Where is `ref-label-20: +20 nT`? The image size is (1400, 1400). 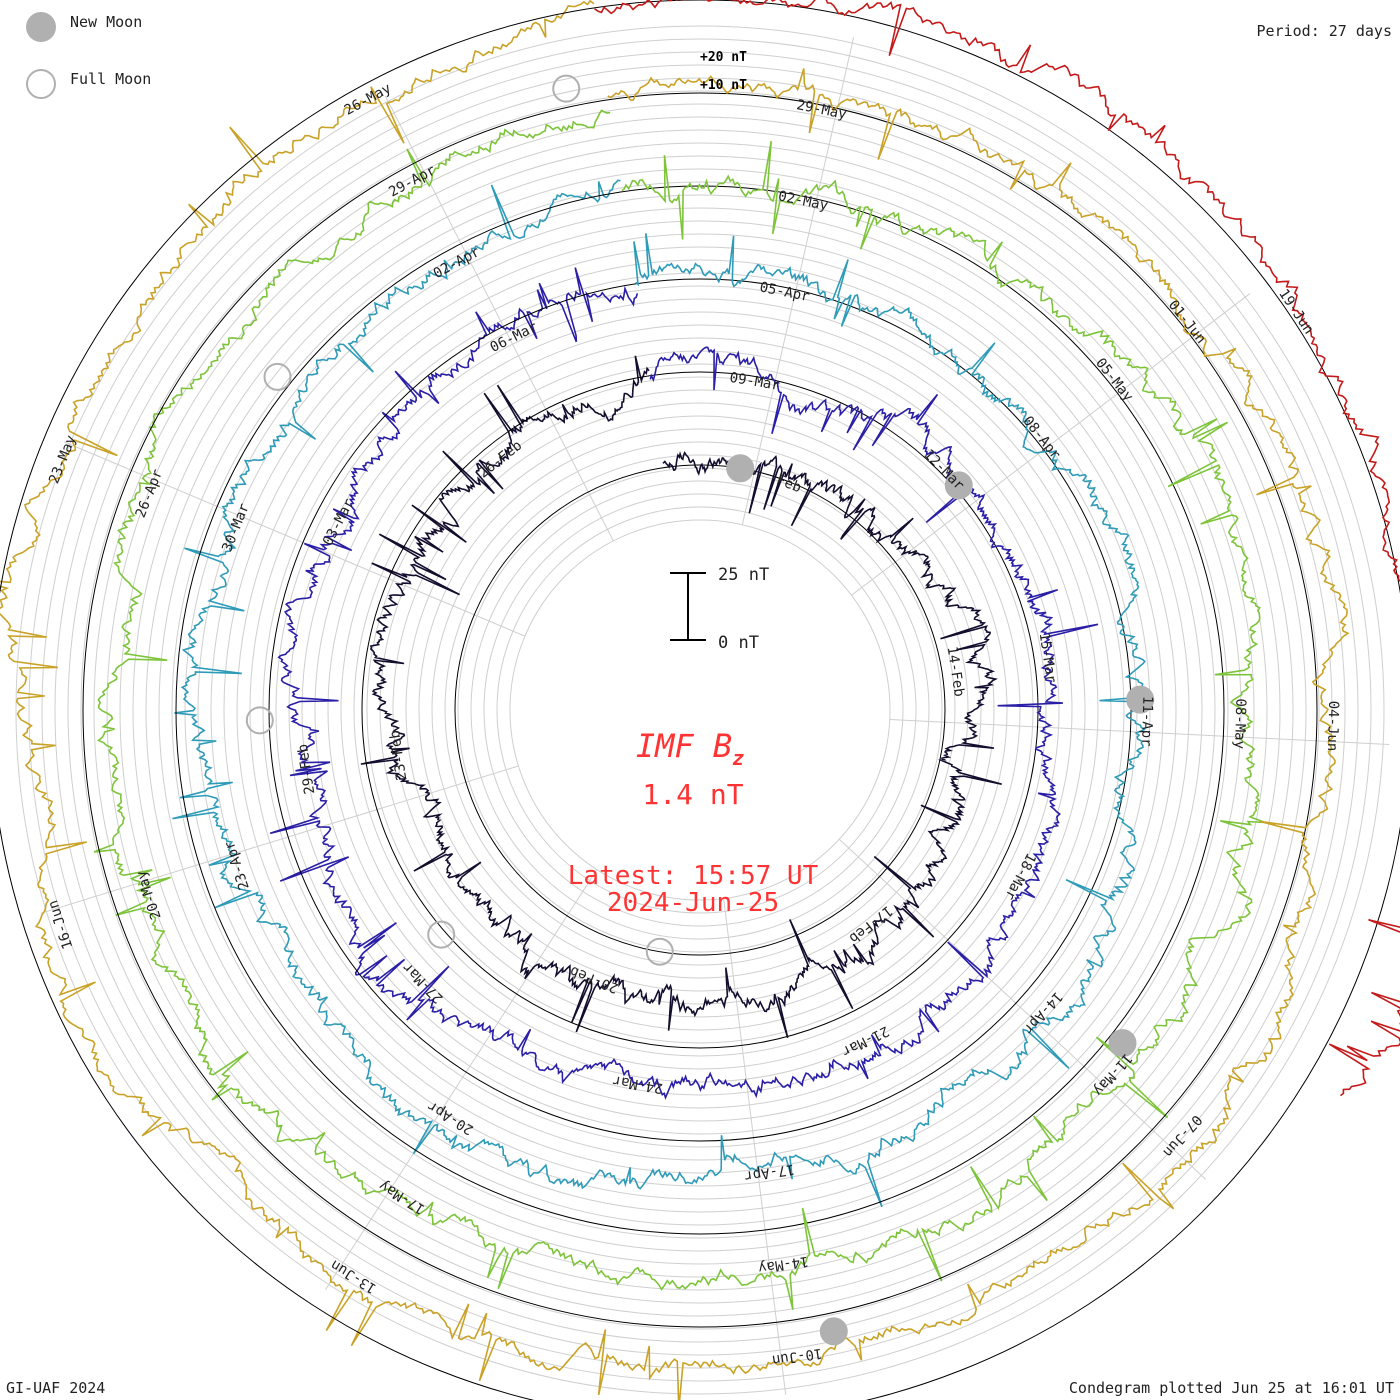 ref-label-20: +20 nT is located at coordinates (723, 57).